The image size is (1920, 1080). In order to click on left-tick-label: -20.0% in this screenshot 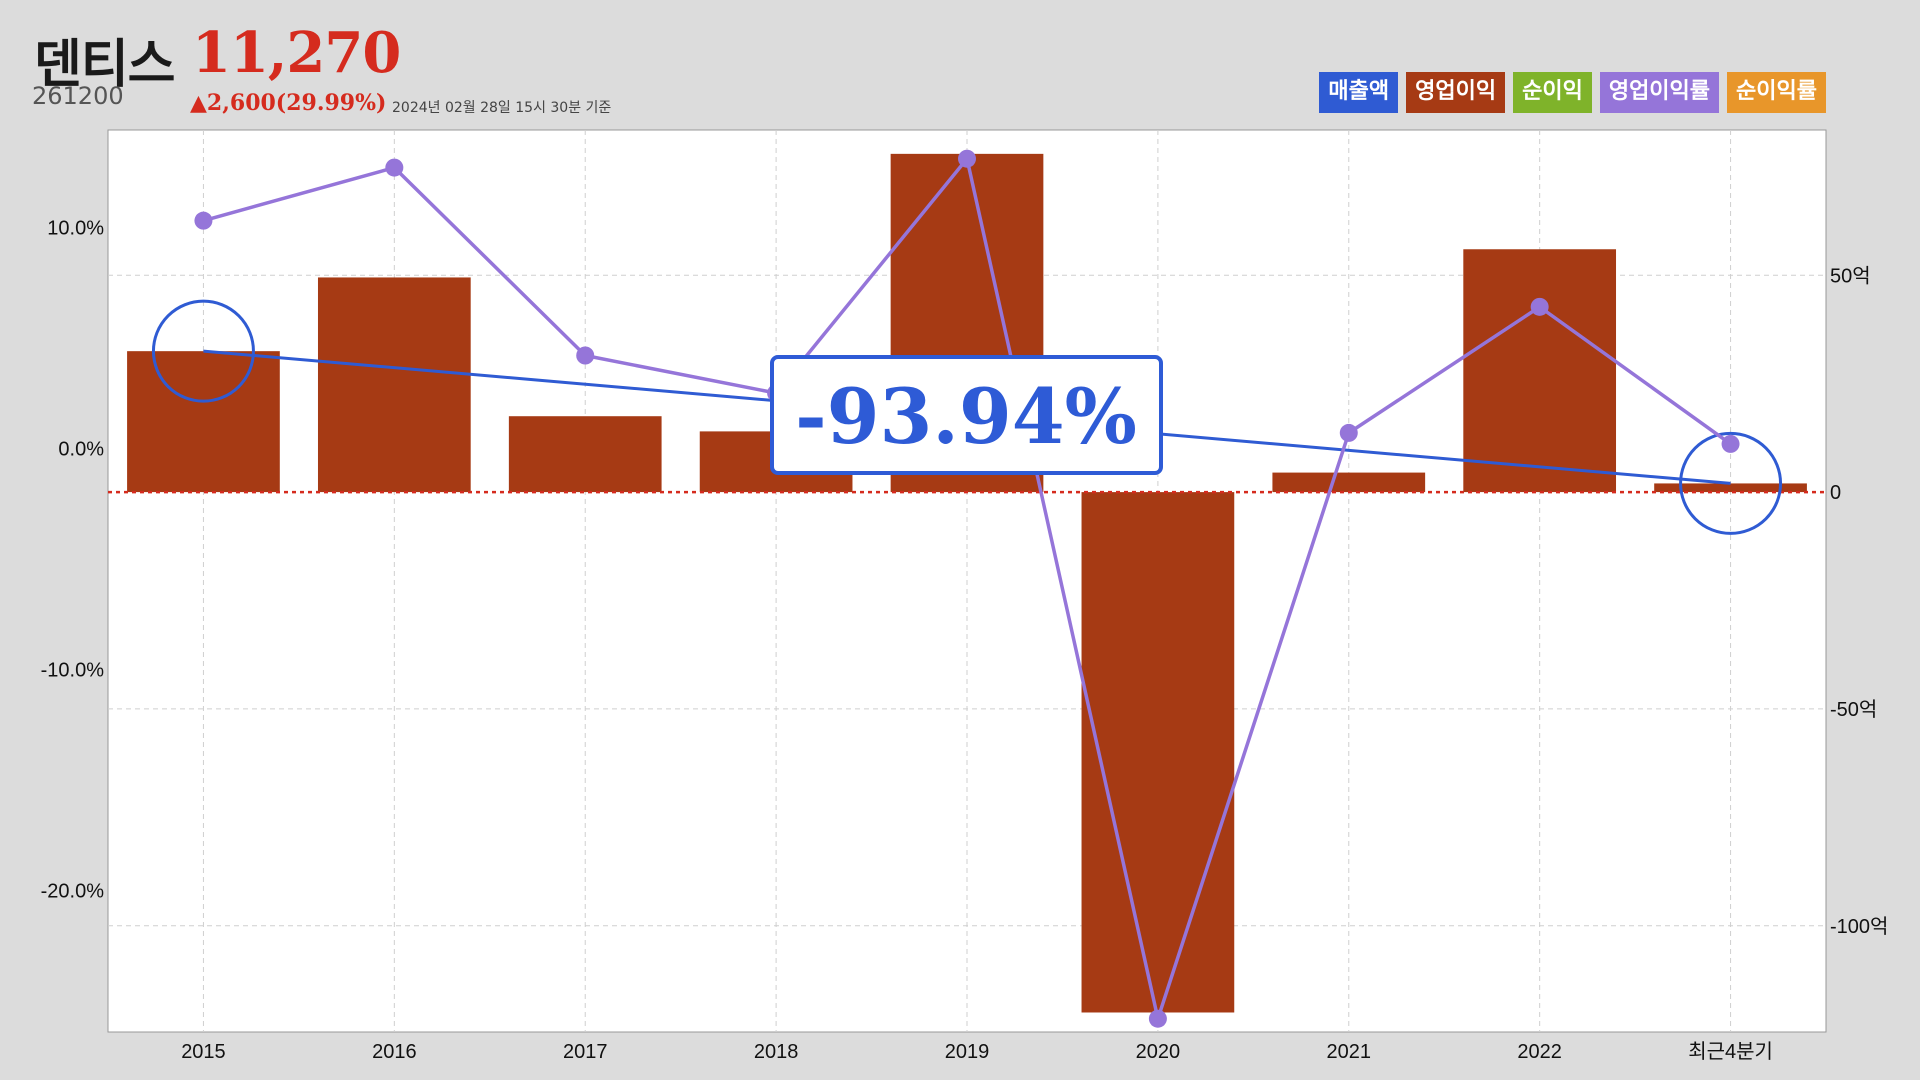, I will do `click(73, 892)`.